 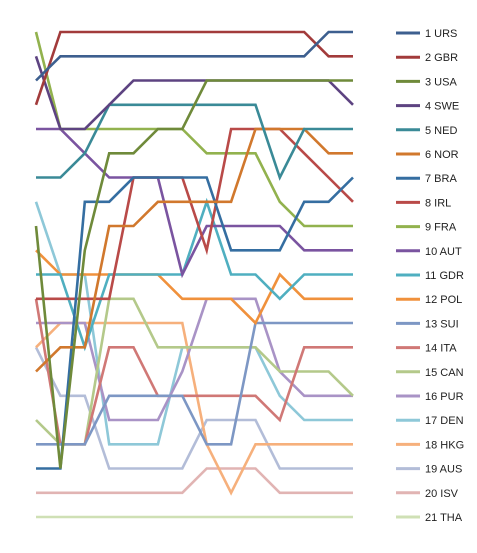 What do you see at coordinates (441, 179) in the screenshot?
I see `legend-label: 7 BRA` at bounding box center [441, 179].